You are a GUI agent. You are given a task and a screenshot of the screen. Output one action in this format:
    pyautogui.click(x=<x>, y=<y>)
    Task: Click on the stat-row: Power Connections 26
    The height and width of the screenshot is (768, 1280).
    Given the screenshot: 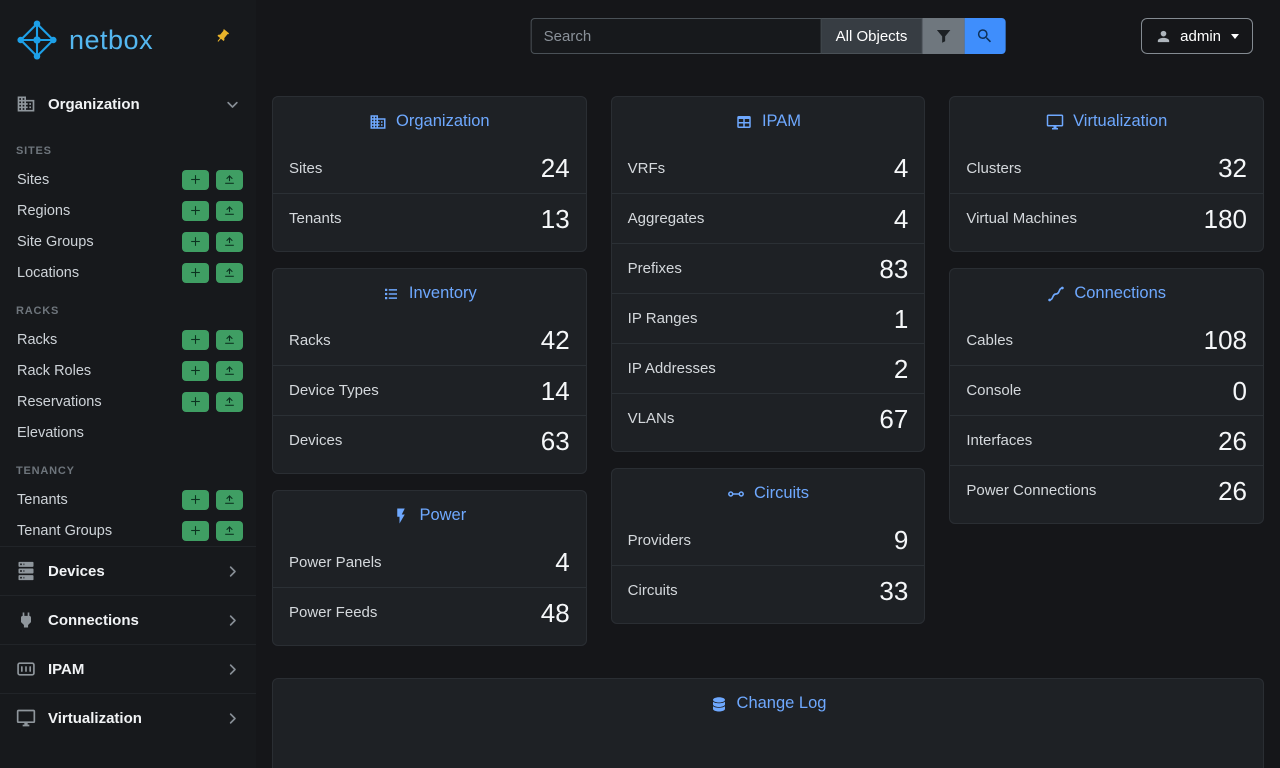 What is the action you would take?
    pyautogui.click(x=1107, y=490)
    